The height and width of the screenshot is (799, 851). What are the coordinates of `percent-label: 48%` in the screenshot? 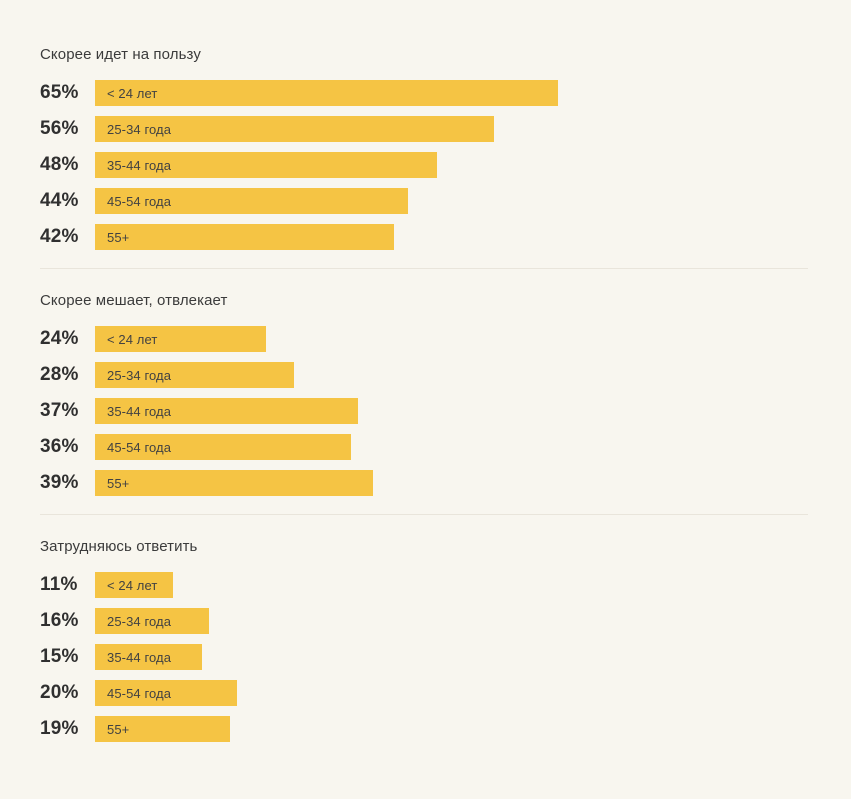 It's located at (59, 164).